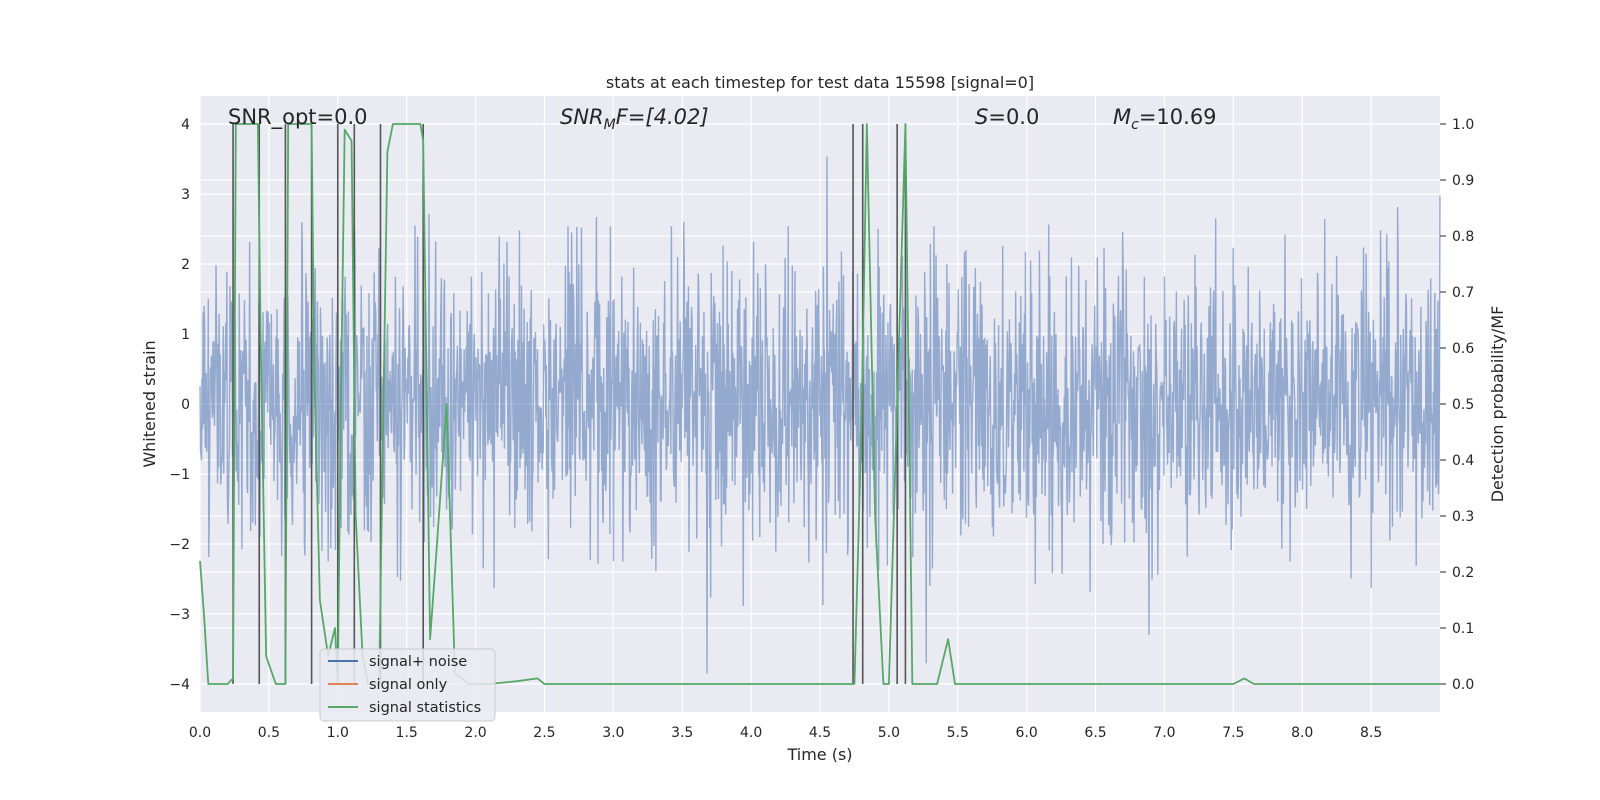 This screenshot has height=800, width=1600. I want to click on y-tick-label: −2, so click(179, 545).